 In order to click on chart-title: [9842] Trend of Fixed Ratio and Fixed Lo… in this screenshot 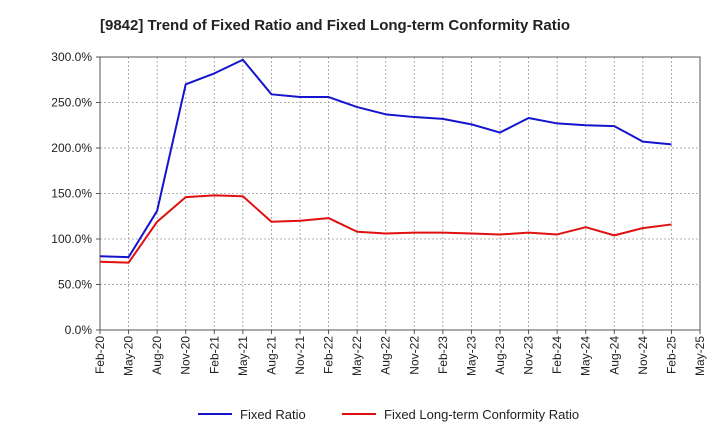, I will do `click(335, 25)`.